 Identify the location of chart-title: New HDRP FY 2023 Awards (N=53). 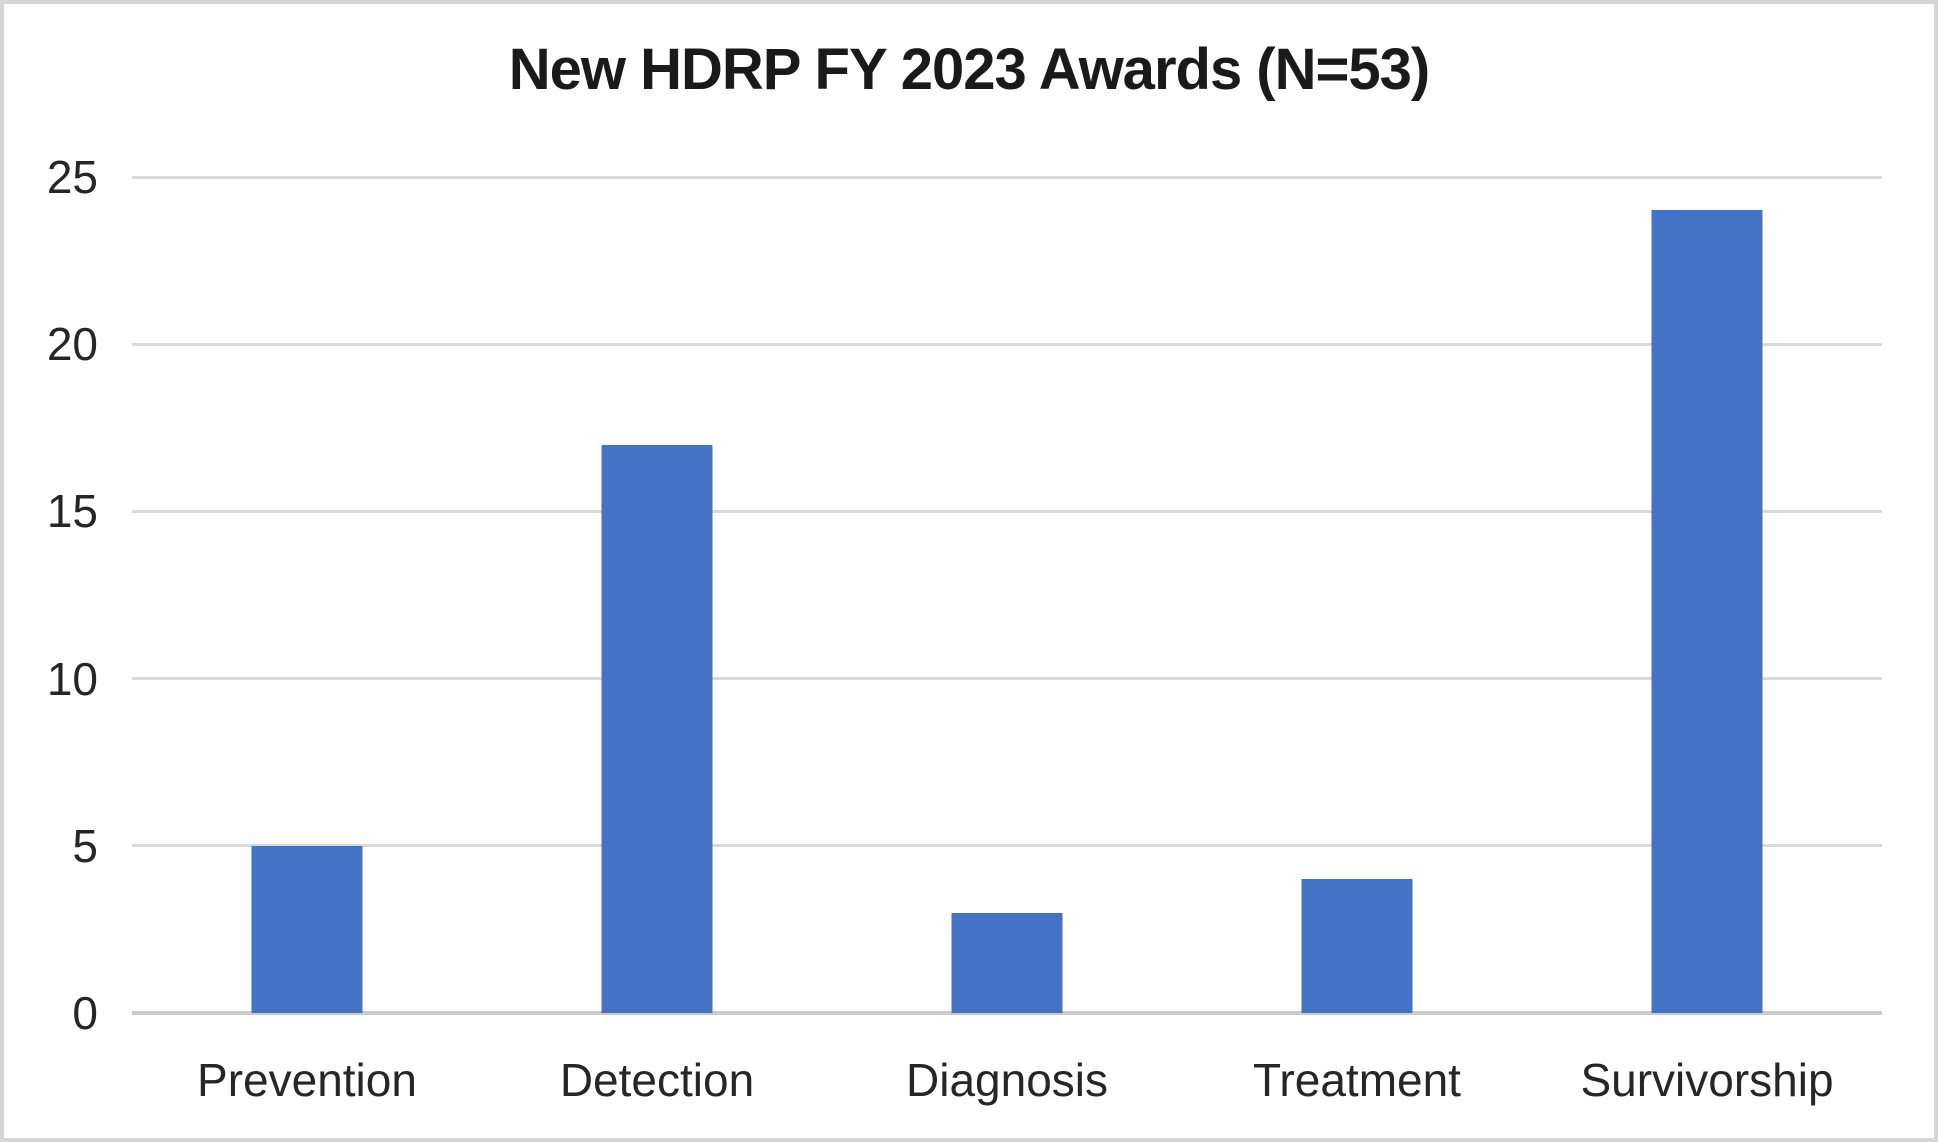
(969, 69).